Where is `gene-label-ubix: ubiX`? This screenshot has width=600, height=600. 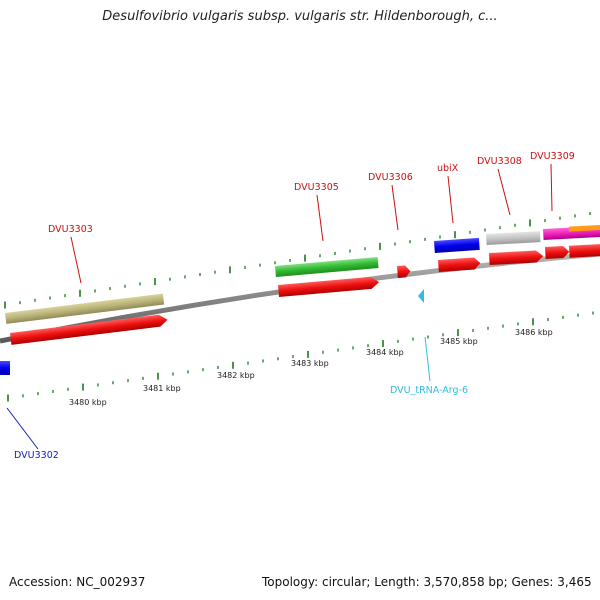
gene-label-ubix: ubiX is located at coordinates (448, 168).